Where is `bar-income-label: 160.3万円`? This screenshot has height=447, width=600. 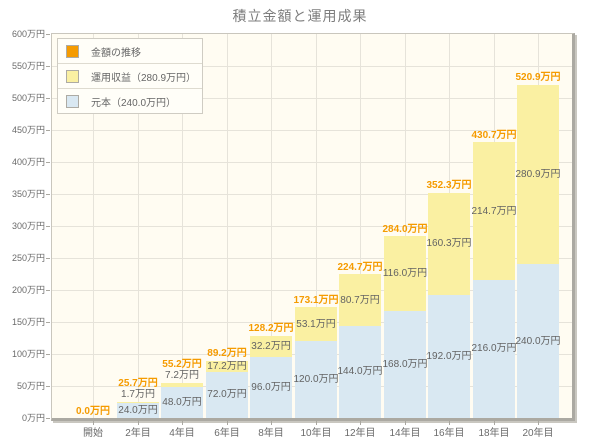
bar-income-label: 160.3万円 is located at coordinates (449, 243).